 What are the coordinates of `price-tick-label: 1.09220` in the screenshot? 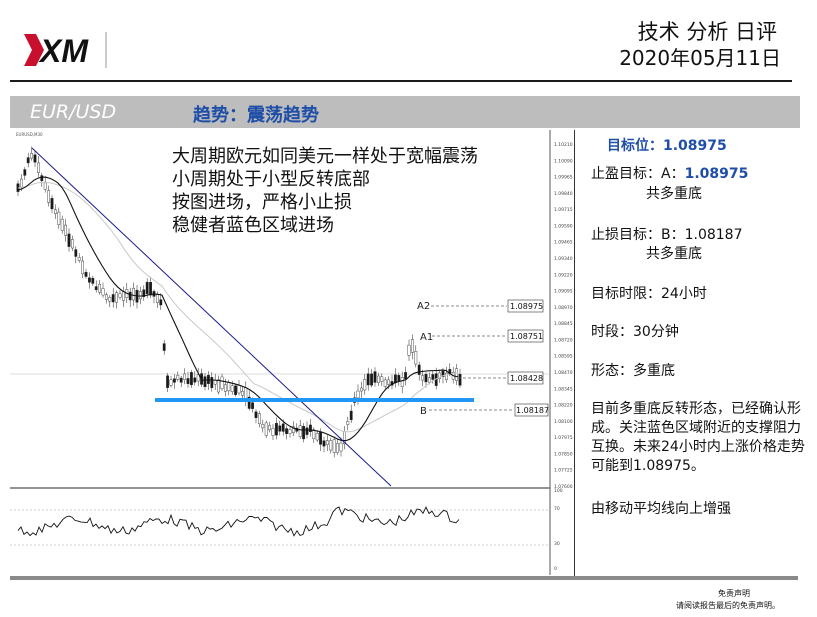 It's located at (563, 275).